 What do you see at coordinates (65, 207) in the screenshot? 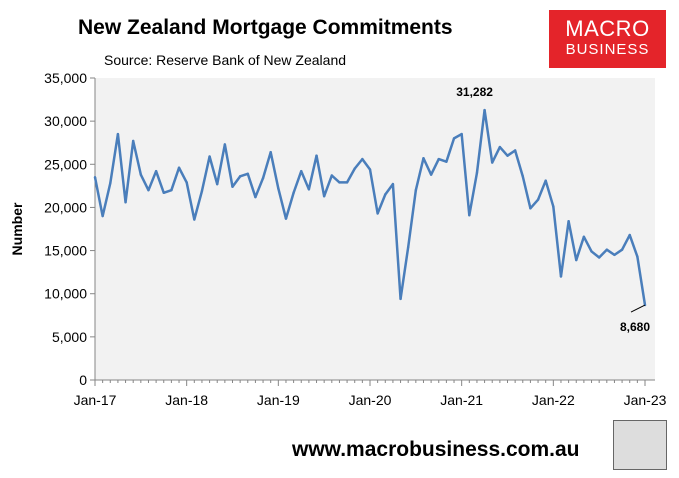
I see `y-tick-label: 20,000` at bounding box center [65, 207].